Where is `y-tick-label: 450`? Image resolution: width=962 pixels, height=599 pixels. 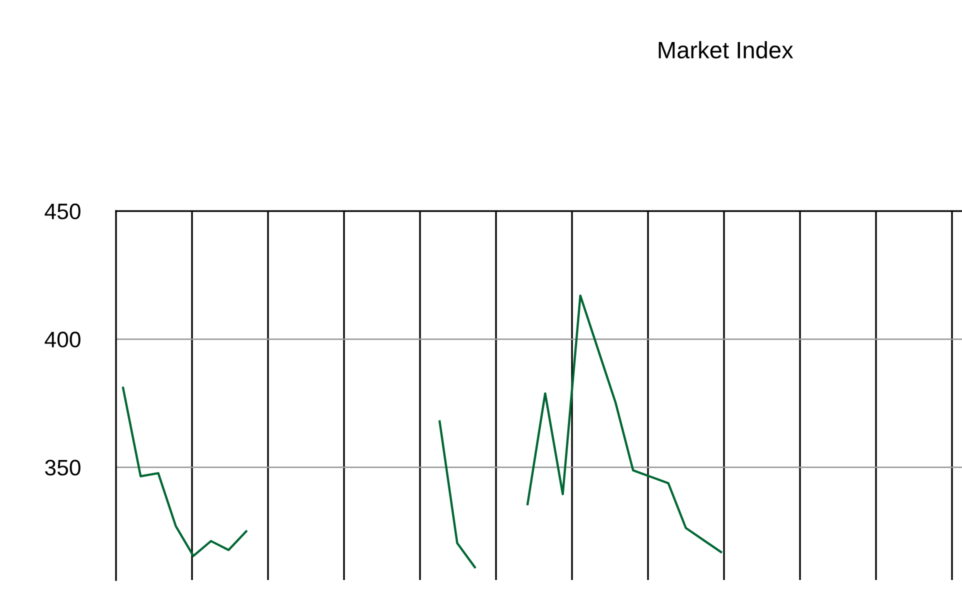
y-tick-label: 450 is located at coordinates (62, 212).